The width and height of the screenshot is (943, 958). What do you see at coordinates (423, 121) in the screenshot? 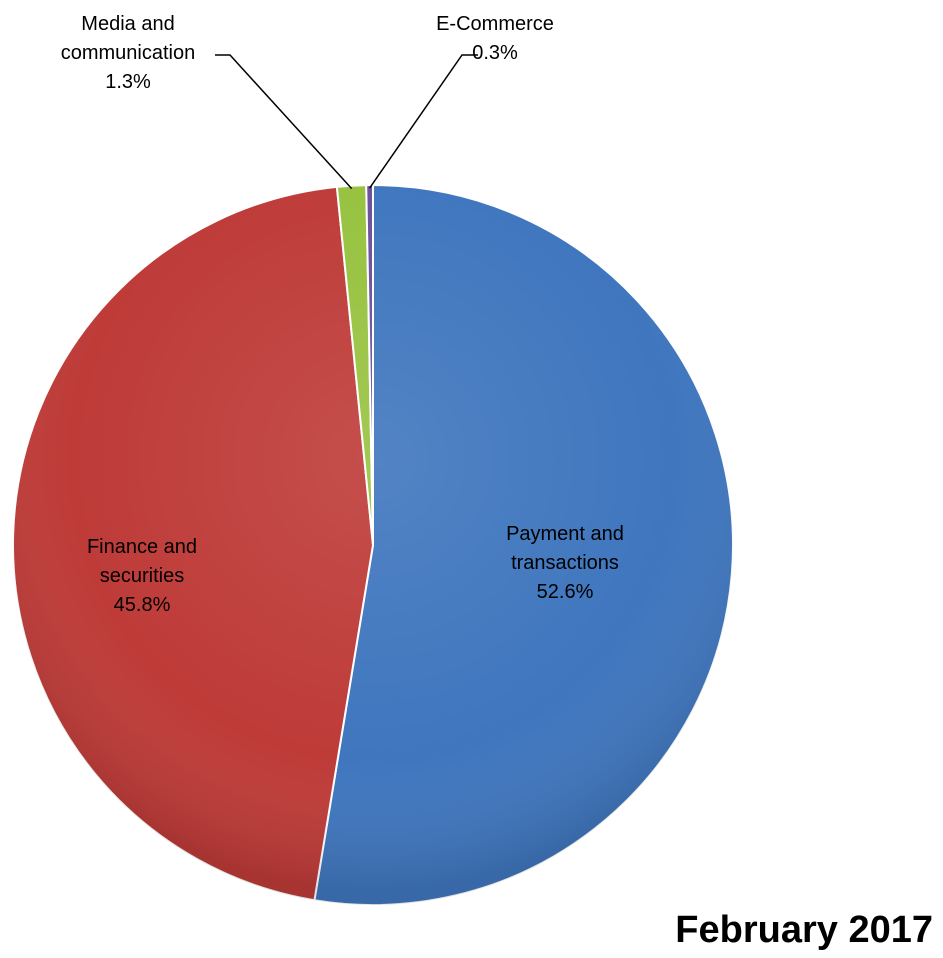
I see `leader-line-e-commerce` at bounding box center [423, 121].